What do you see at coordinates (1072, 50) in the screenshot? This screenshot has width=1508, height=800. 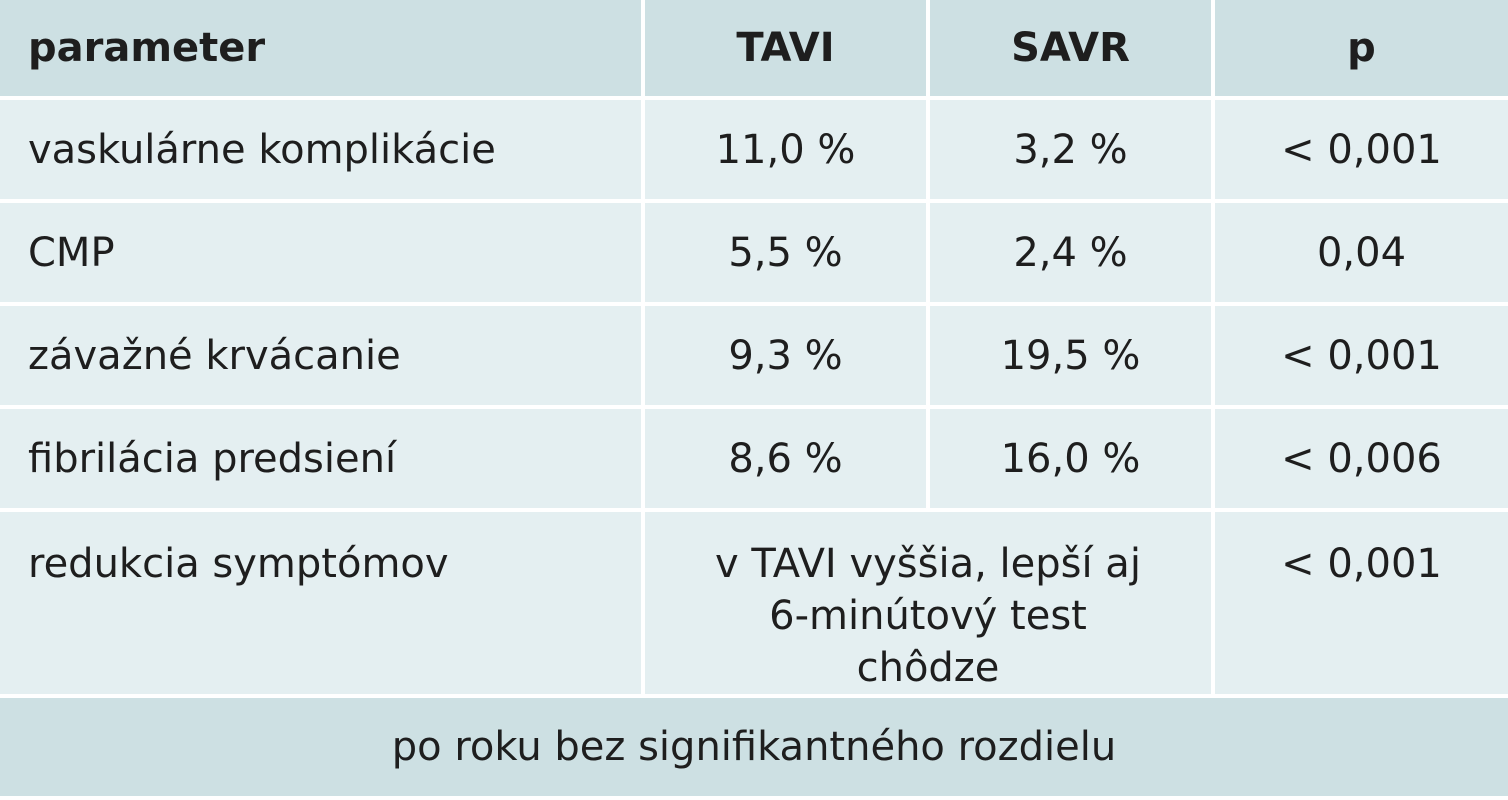 I see `header-cell: SAVR` at bounding box center [1072, 50].